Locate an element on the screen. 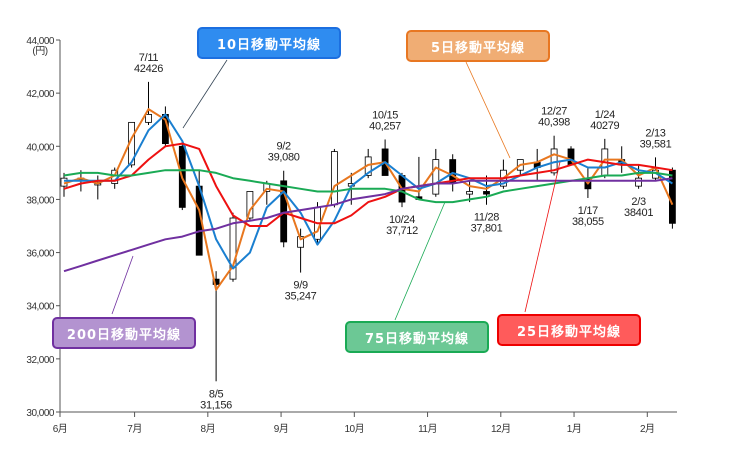 The width and height of the screenshot is (751, 470). y-unit-label: (円) is located at coordinates (39, 51).